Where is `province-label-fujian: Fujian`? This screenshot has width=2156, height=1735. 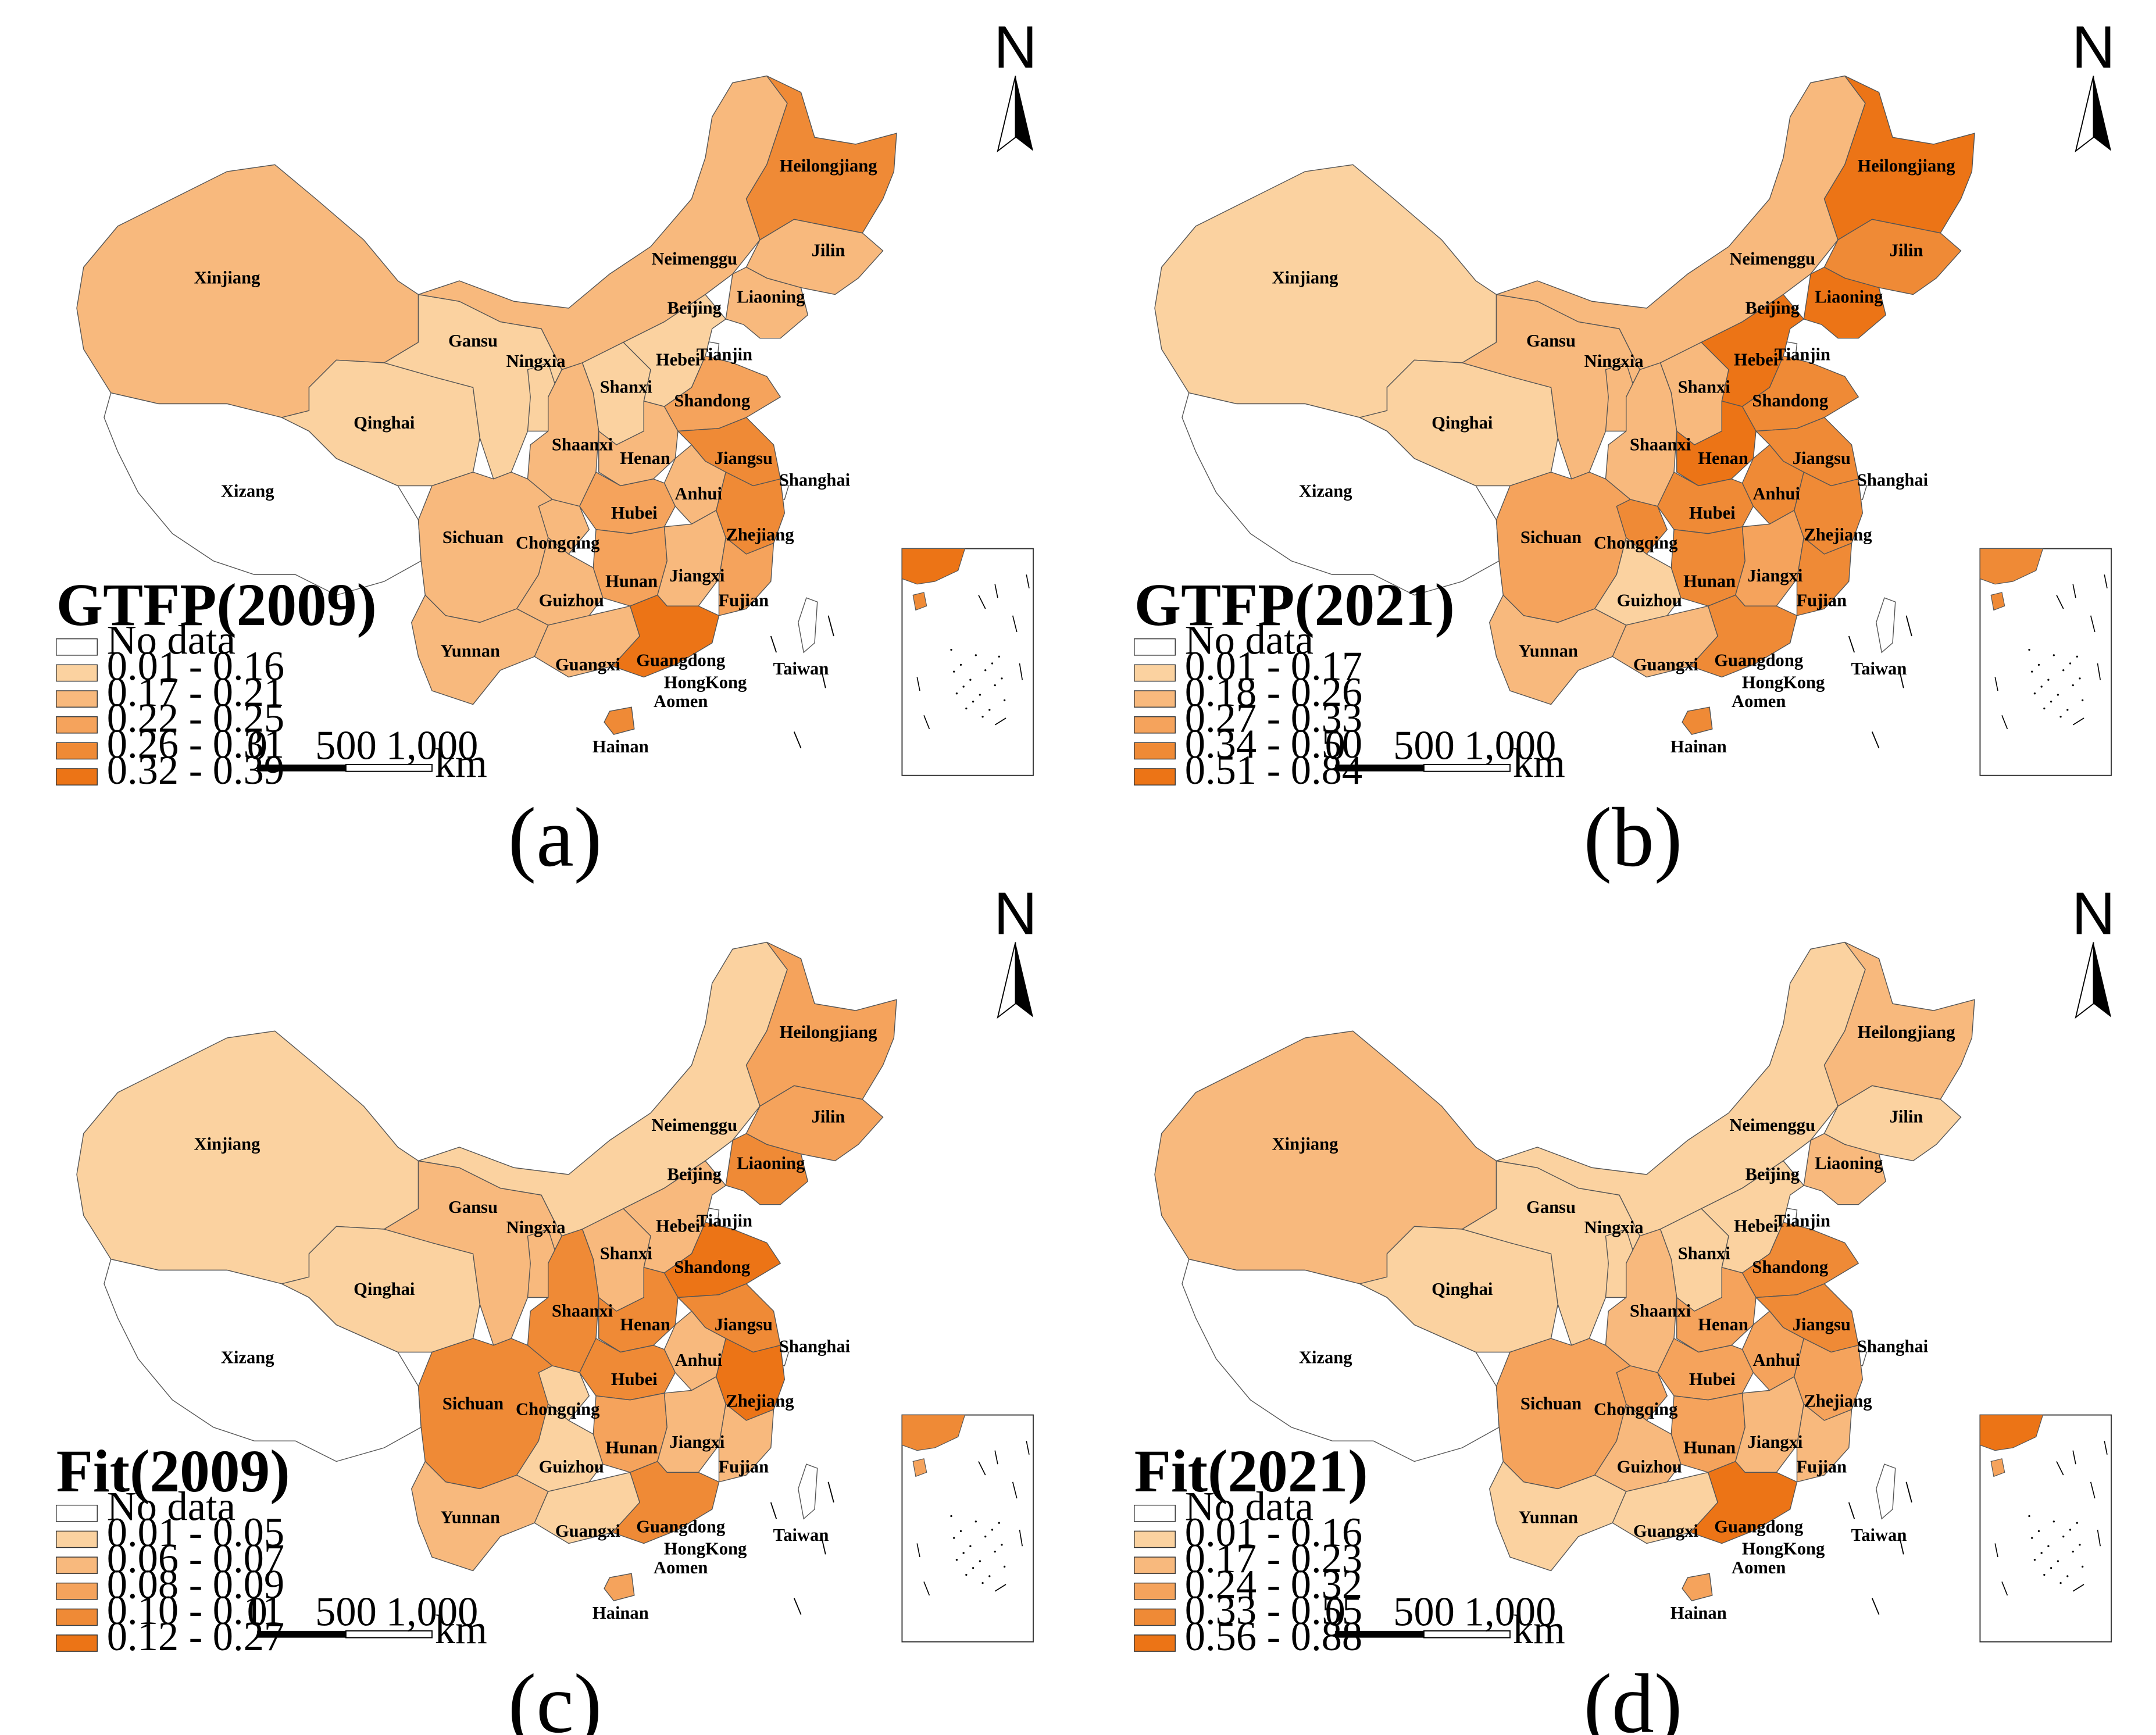
province-label-fujian: Fujian is located at coordinates (744, 600).